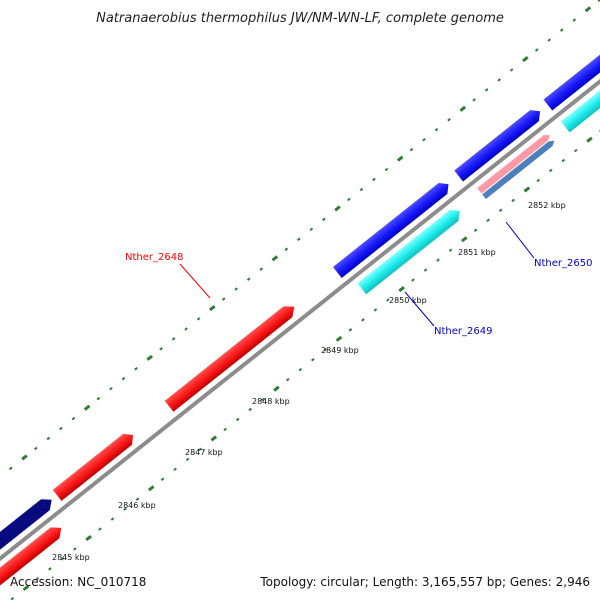 The height and width of the screenshot is (600, 600). I want to click on gene-blue-c, so click(571, 71).